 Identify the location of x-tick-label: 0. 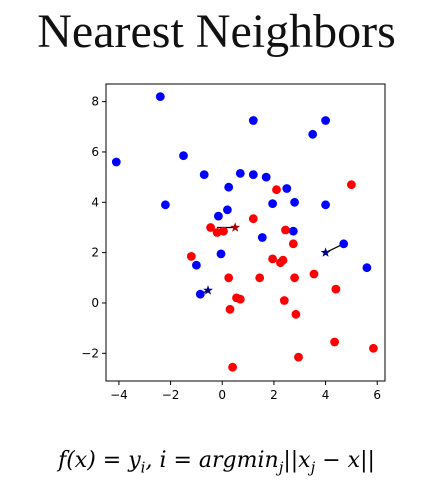
(222, 395).